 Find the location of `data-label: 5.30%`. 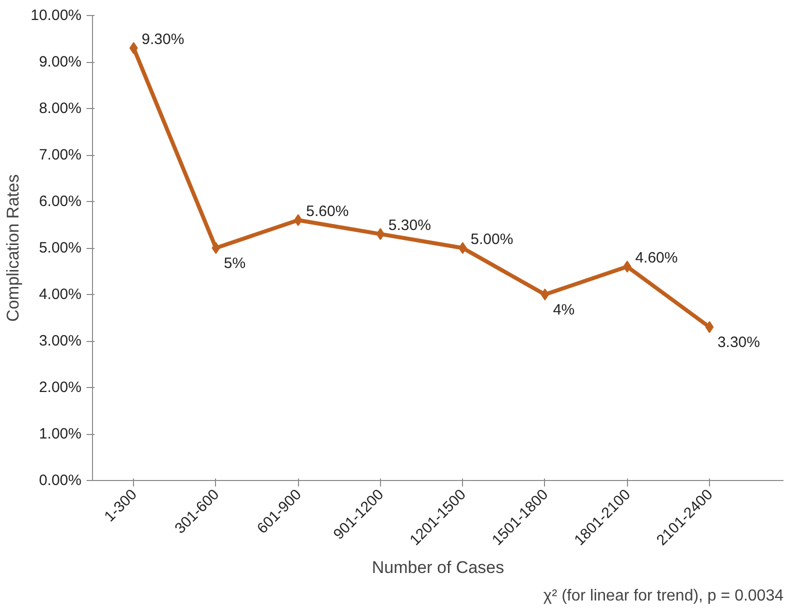

data-label: 5.30% is located at coordinates (409, 225).